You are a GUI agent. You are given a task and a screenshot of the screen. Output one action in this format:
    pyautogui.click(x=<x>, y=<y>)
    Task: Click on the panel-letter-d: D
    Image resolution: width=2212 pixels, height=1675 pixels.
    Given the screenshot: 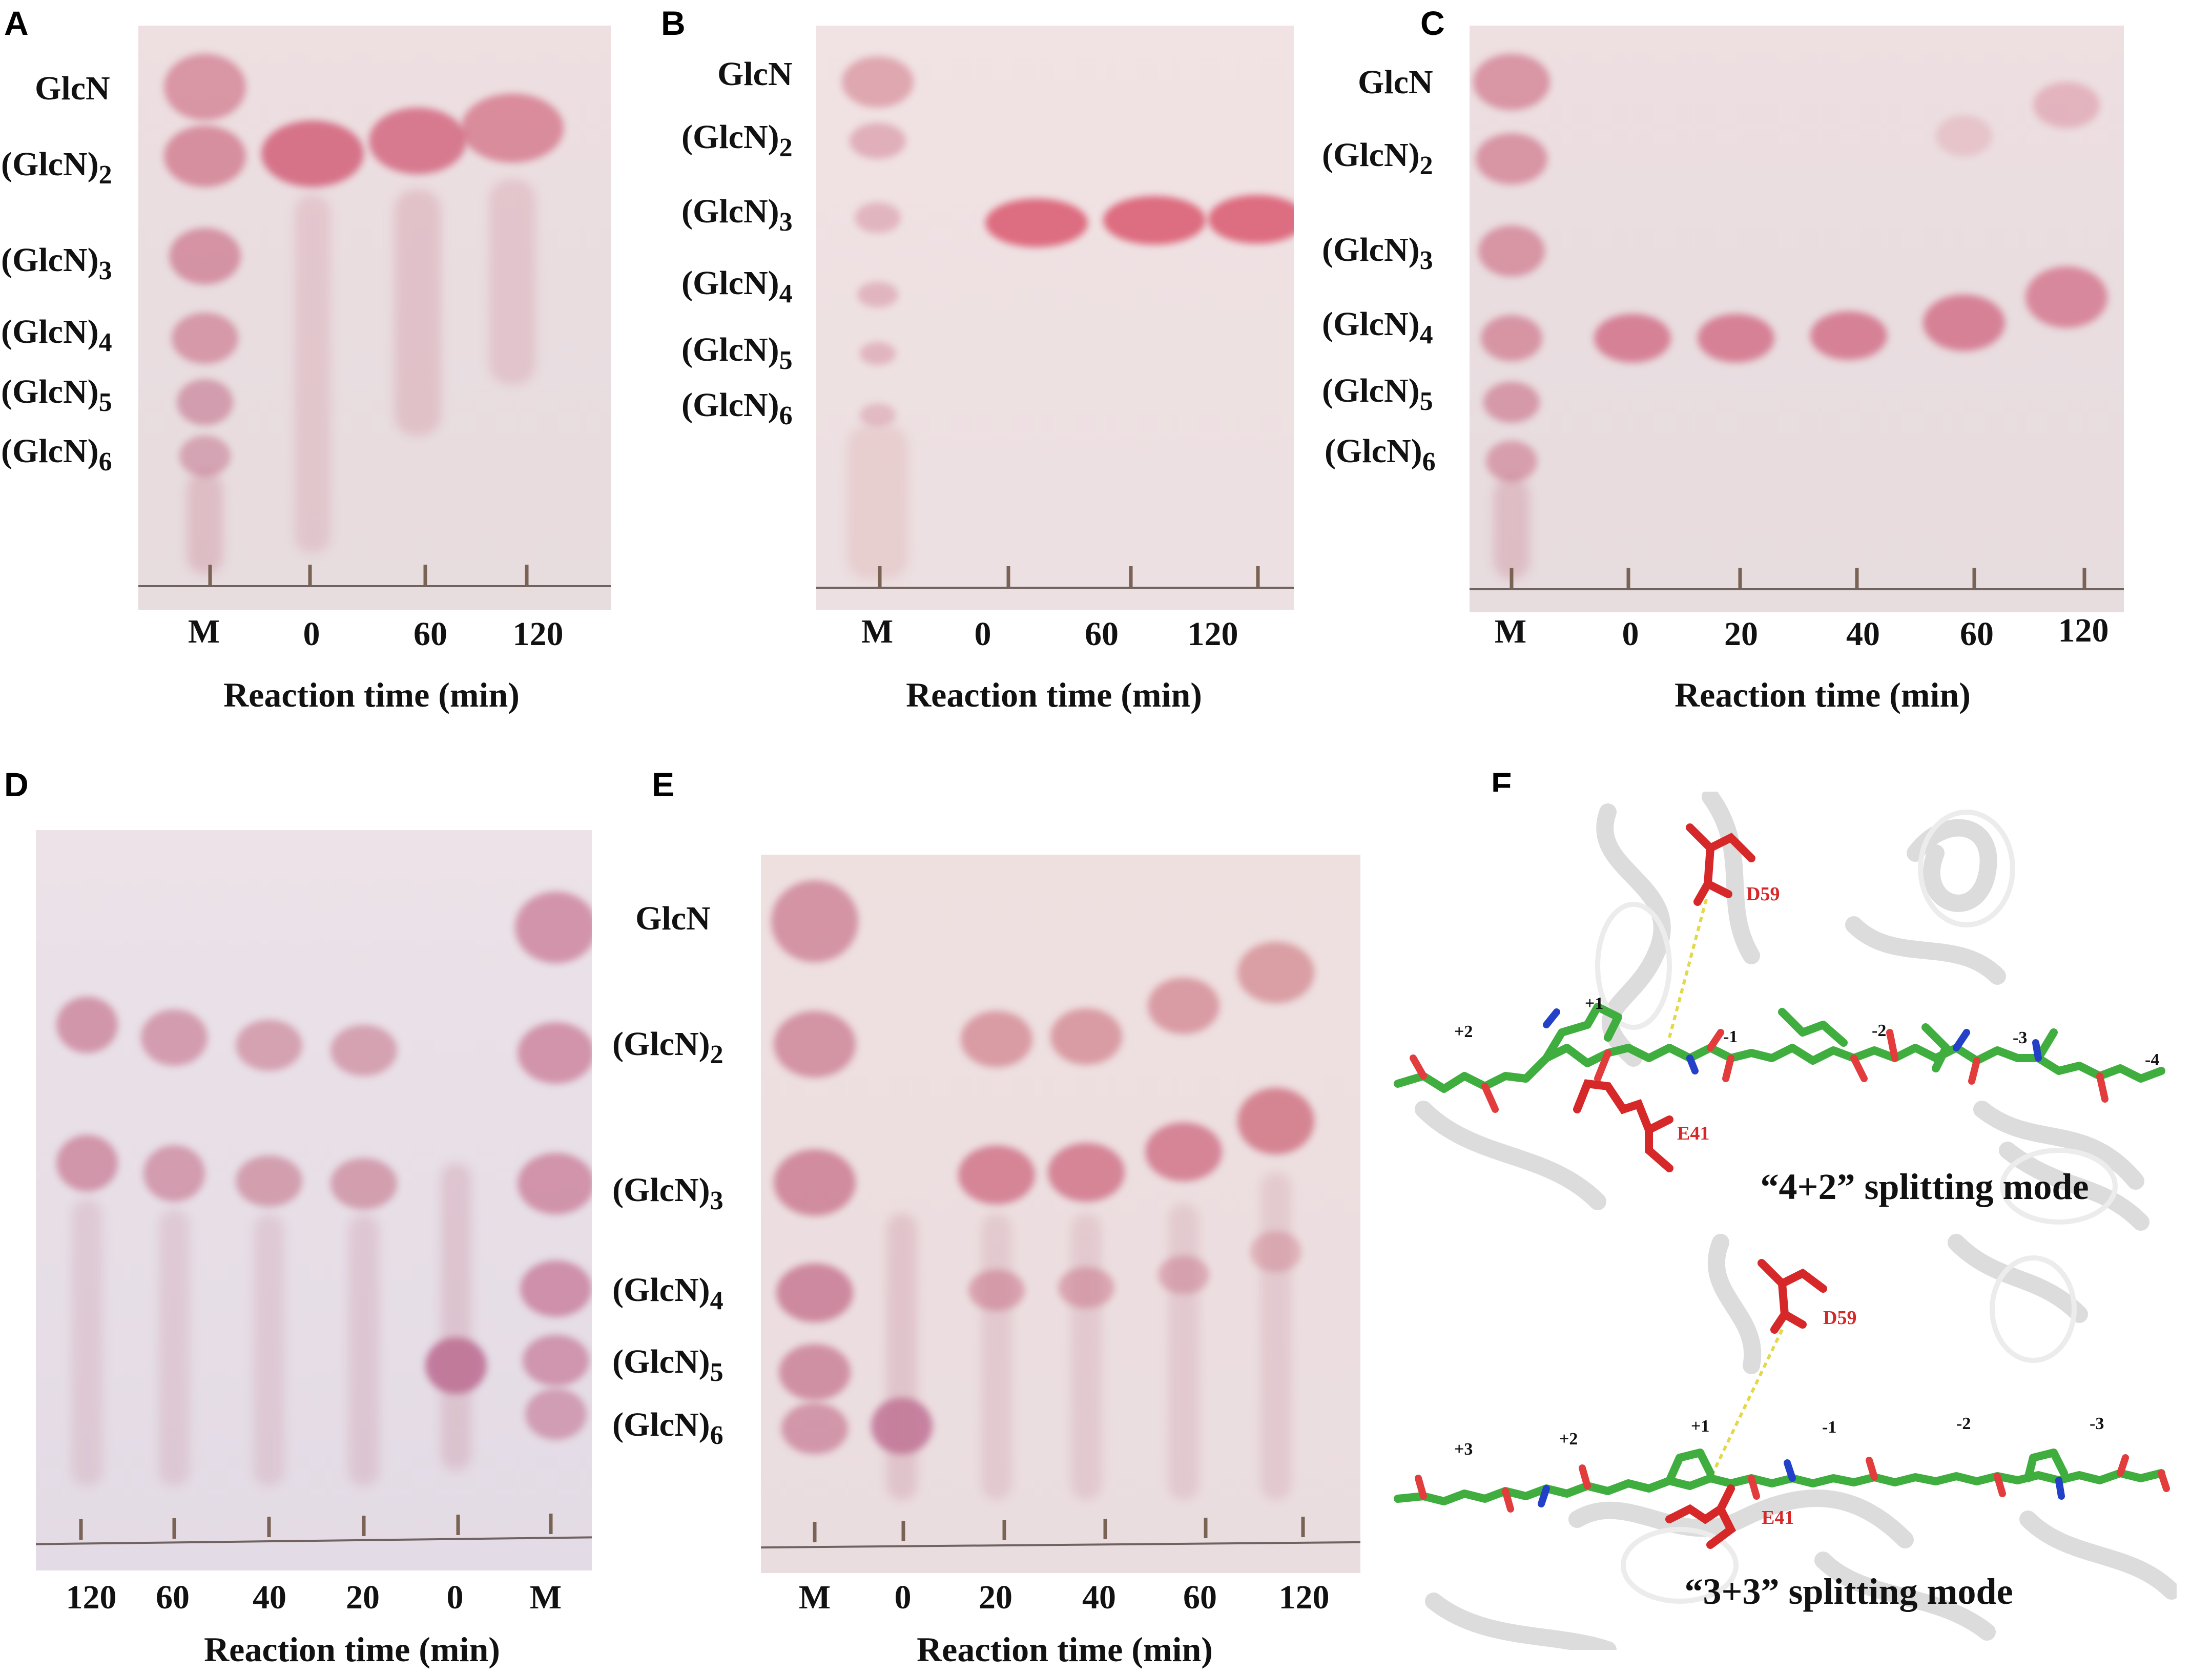 What is the action you would take?
    pyautogui.click(x=16, y=784)
    